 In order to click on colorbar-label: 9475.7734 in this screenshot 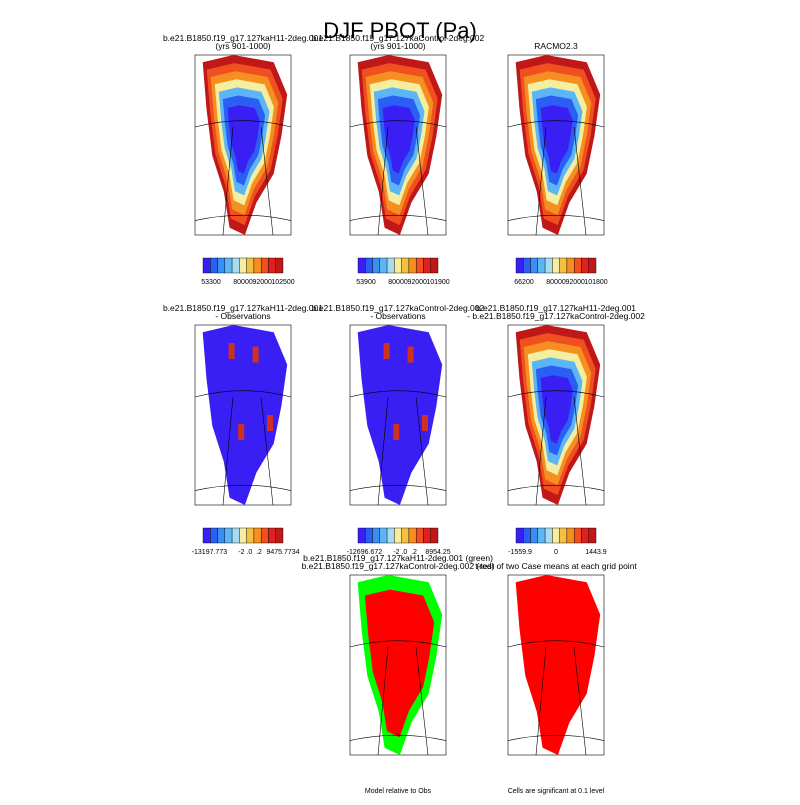, I will do `click(282, 552)`.